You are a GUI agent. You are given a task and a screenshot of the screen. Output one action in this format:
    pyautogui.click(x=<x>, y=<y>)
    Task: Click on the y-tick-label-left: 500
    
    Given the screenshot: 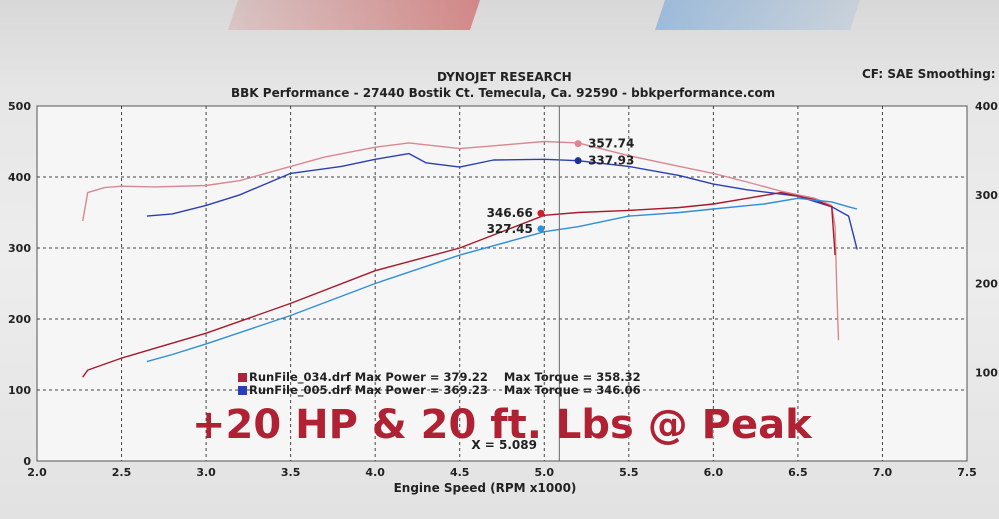 What is the action you would take?
    pyautogui.click(x=19, y=106)
    